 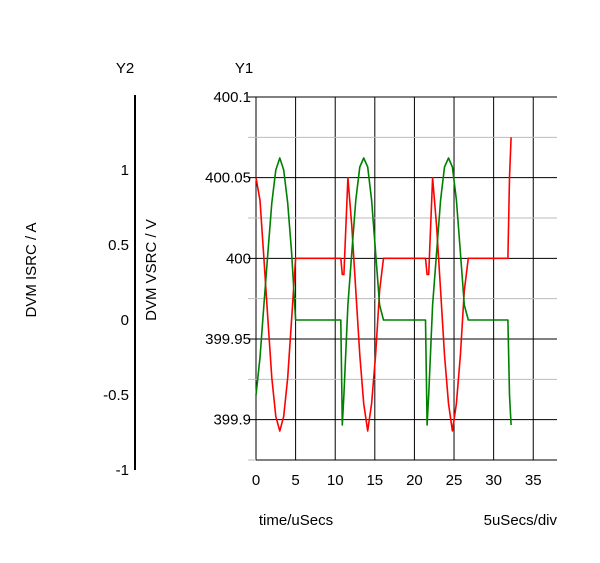 I want to click on y1-title: Y1, so click(x=244, y=68).